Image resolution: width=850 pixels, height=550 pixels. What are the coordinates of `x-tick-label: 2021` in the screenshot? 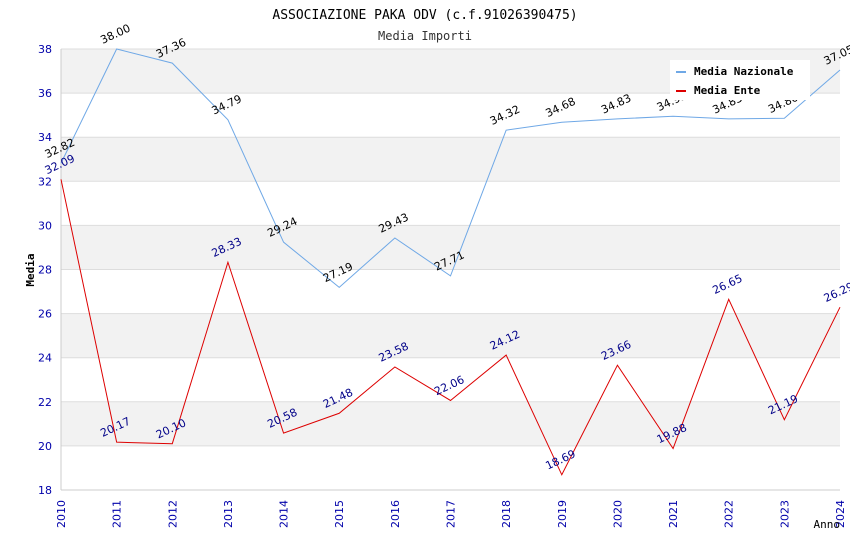 It's located at (673, 514).